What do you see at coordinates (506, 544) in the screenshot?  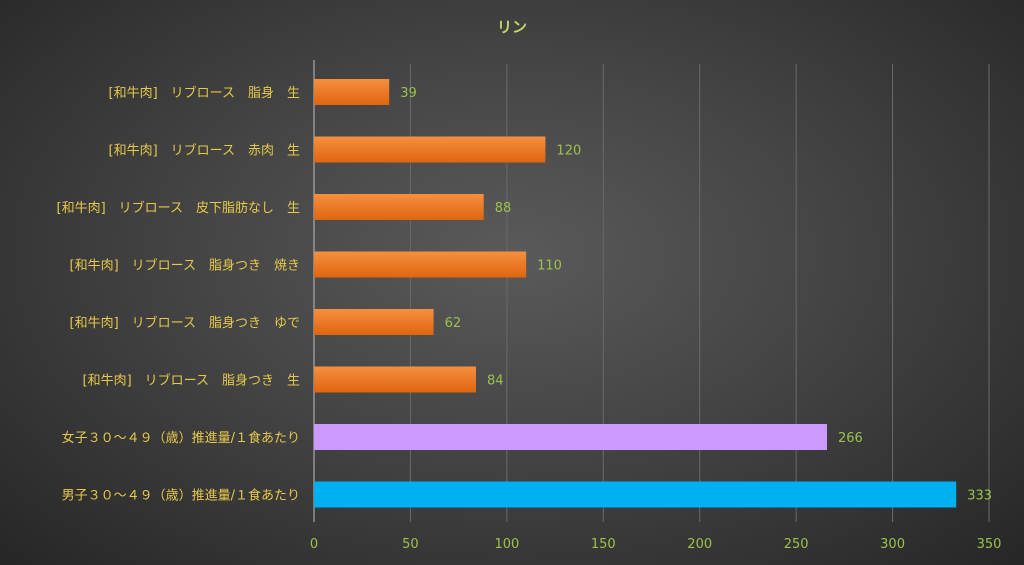 I see `x-tick-label: 100` at bounding box center [506, 544].